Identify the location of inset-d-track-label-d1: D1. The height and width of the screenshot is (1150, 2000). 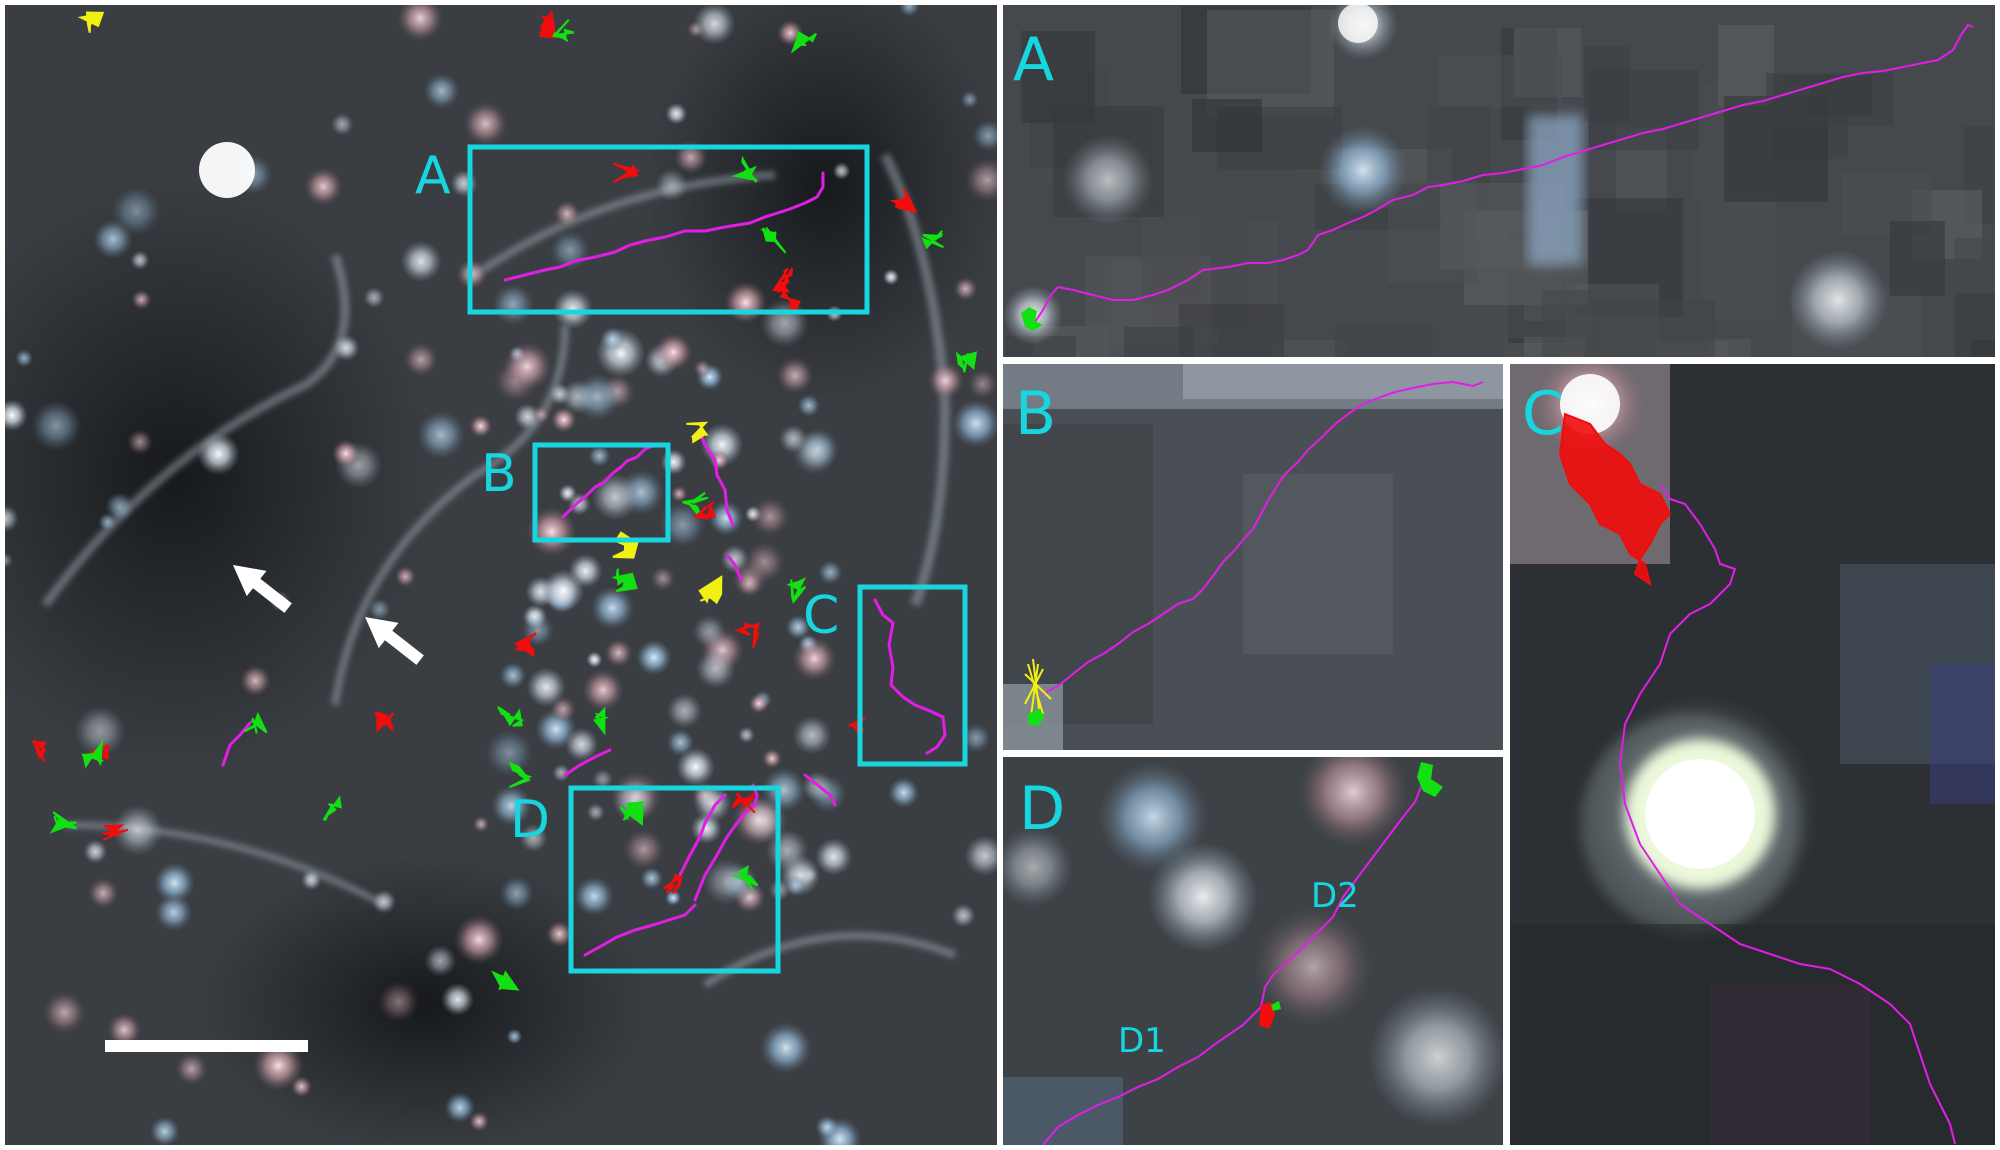
(1142, 1041).